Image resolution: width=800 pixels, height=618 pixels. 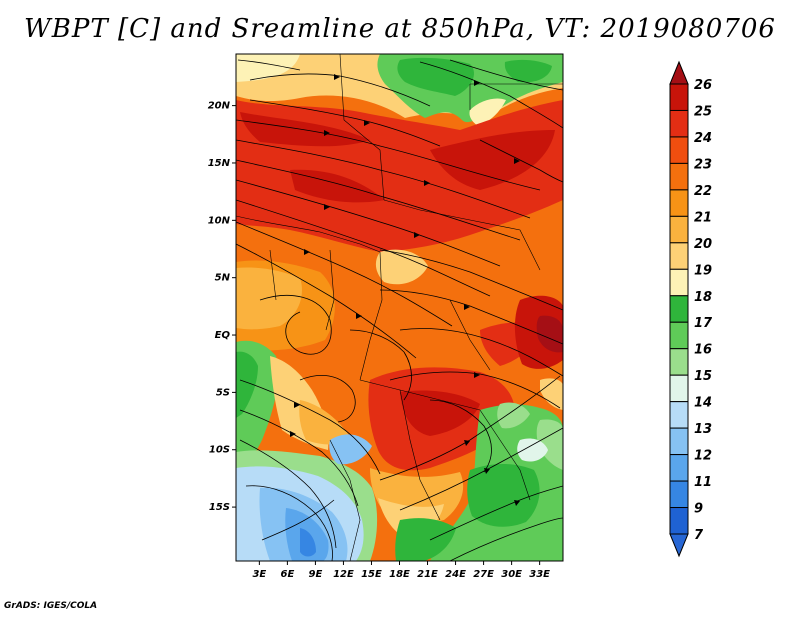 I want to click on colorbar-label: 14, so click(x=703, y=403).